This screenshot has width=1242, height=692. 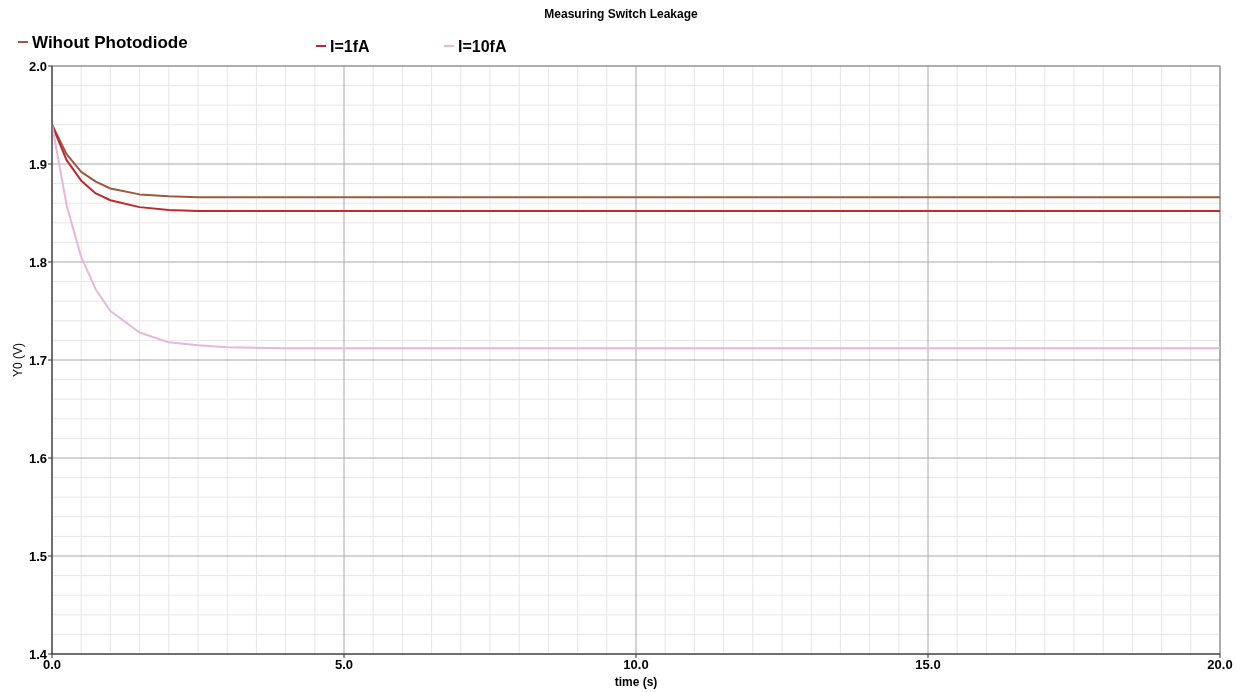 I want to click on legend-label: I=10fA, so click(x=482, y=46).